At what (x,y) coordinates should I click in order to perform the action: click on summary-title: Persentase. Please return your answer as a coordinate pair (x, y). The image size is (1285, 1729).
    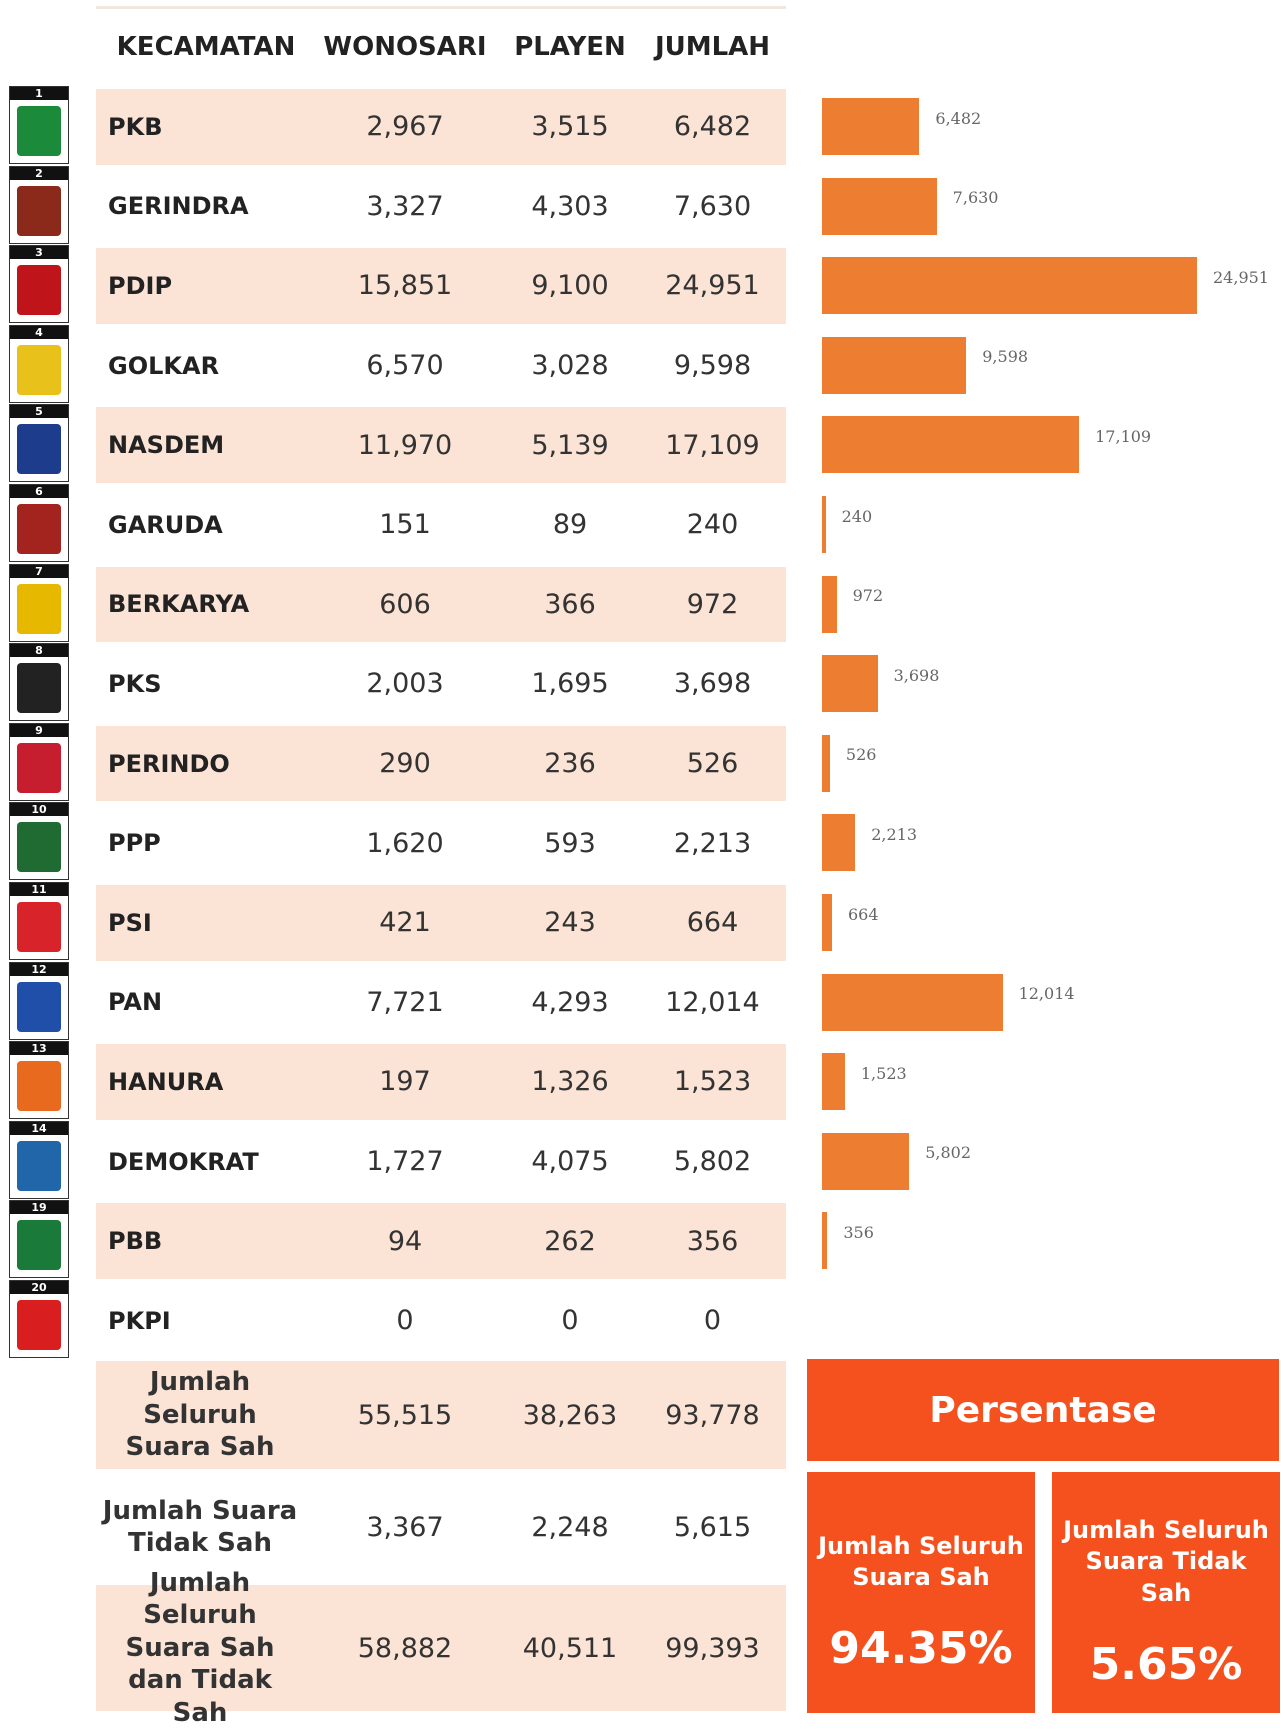
    Looking at the image, I should click on (1043, 1410).